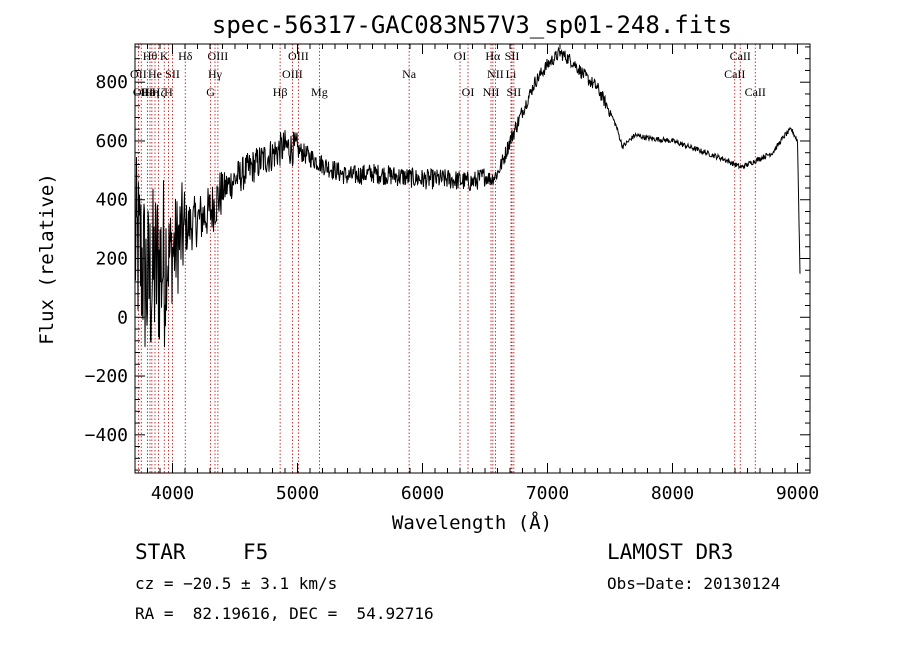 The width and height of the screenshot is (900, 649). I want to click on y-axis-label: Flux (relative), so click(47, 259).